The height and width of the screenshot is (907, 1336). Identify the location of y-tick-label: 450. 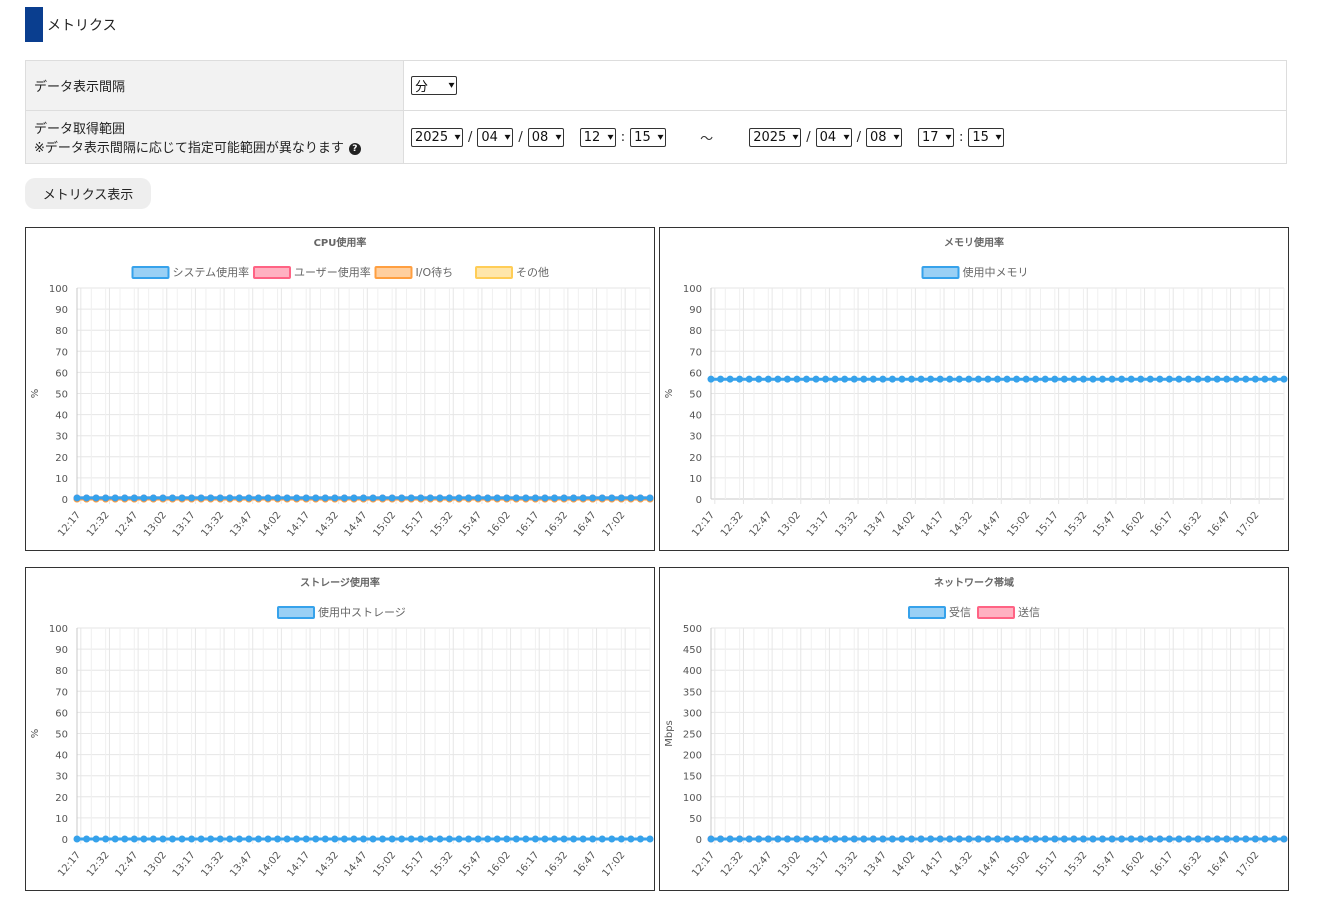
(692, 650).